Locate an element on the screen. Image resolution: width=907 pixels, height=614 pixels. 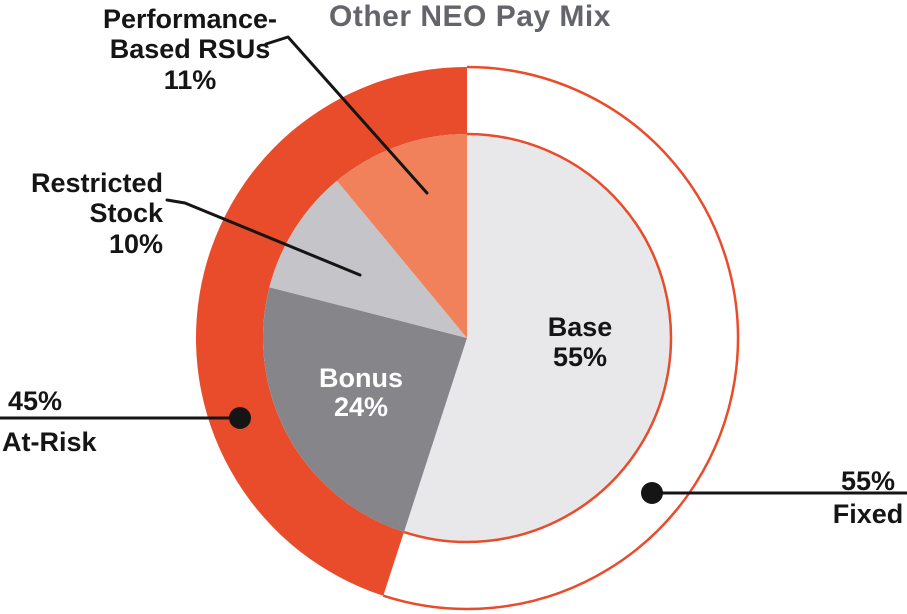
leader-dot-fixed is located at coordinates (652, 493).